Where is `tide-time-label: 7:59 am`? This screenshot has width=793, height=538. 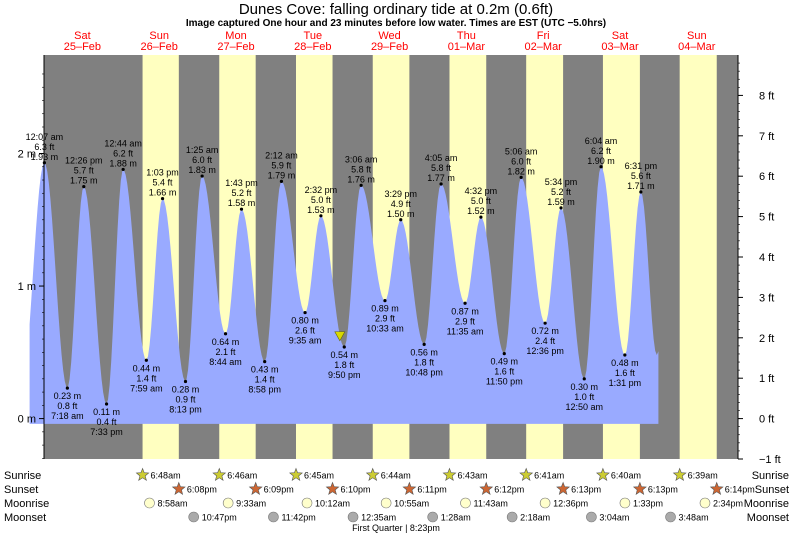 tide-time-label: 7:59 am is located at coordinates (146, 388).